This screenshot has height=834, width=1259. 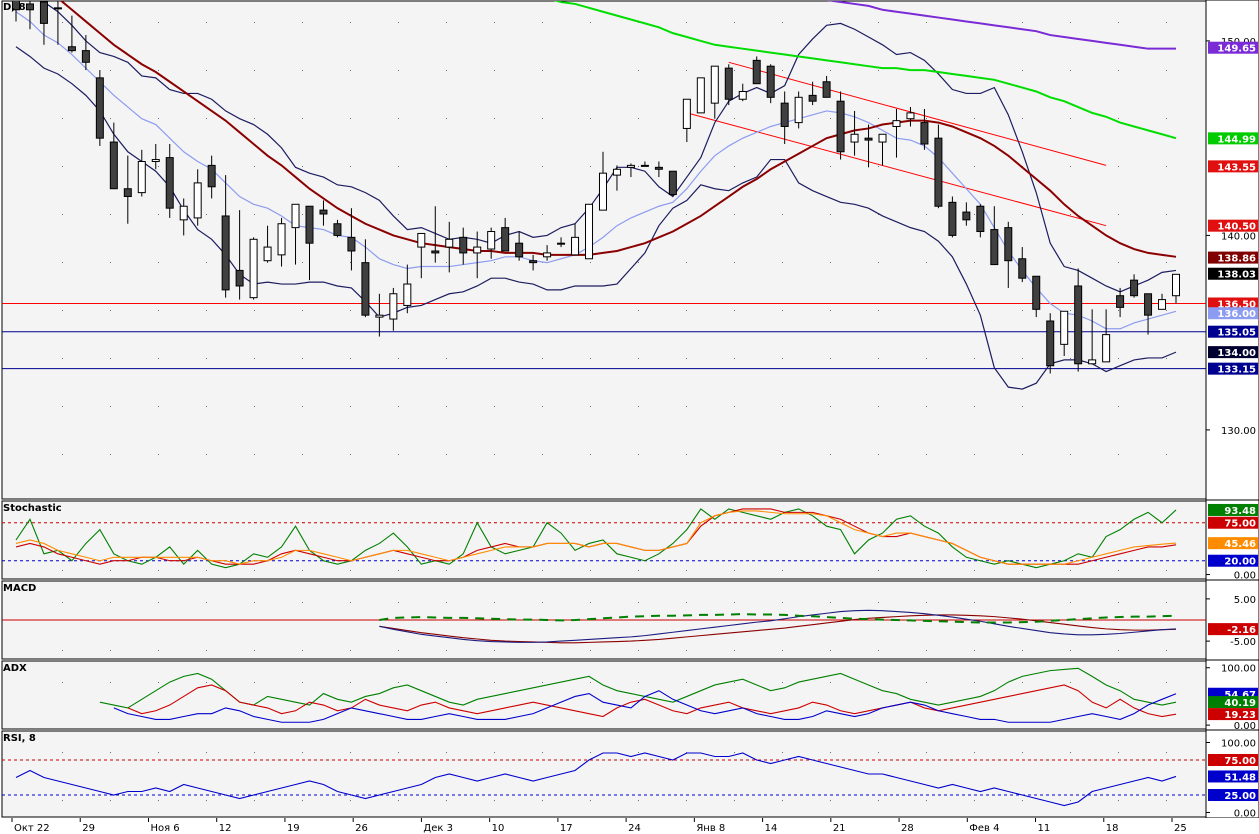 What do you see at coordinates (1240, 715) in the screenshot?
I see `value-badge-label: 19.23` at bounding box center [1240, 715].